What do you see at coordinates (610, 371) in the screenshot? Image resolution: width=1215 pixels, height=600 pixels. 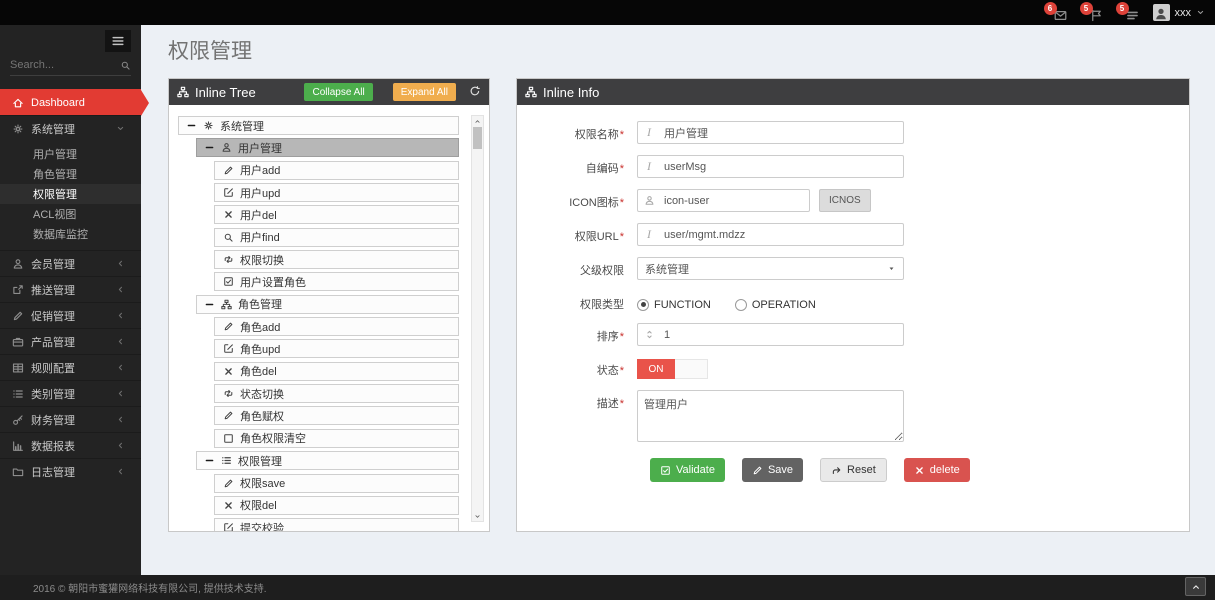 I see `field-label: 状态*` at bounding box center [610, 371].